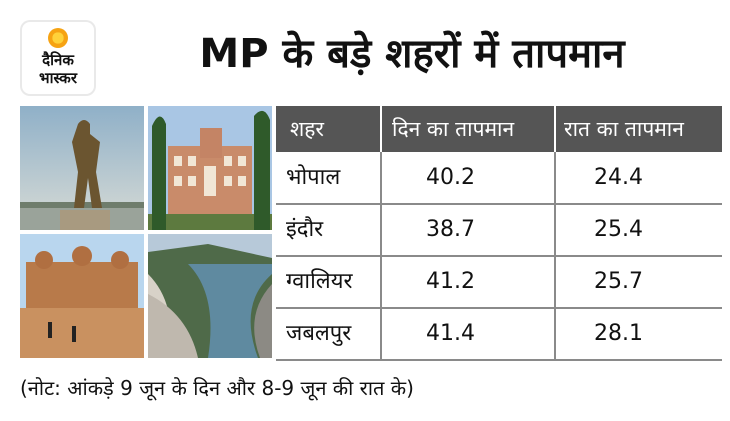 This screenshot has width=730, height=421. I want to click on dainik-bhaskar-logo: दैनिक भास्कर, so click(58, 58).